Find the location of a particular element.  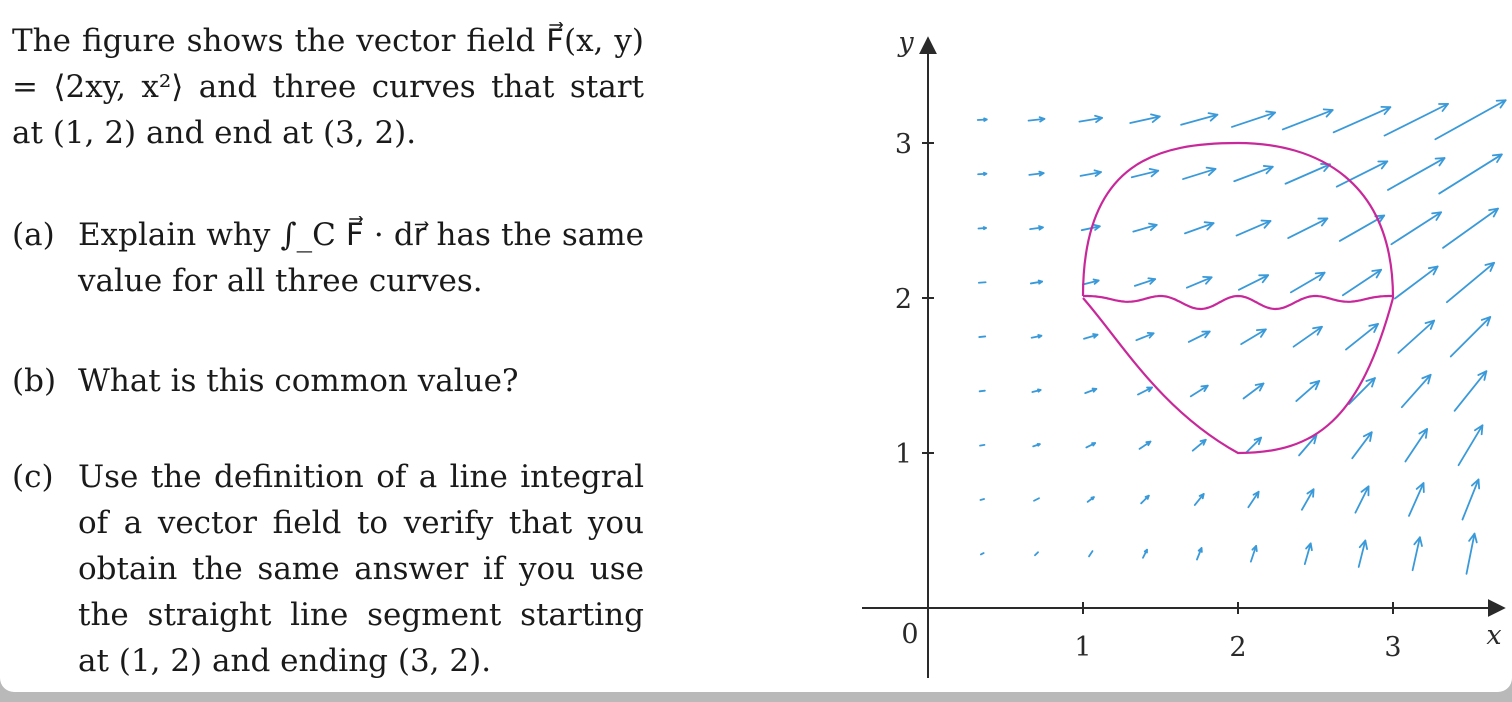

x-tick-label-3: 3 is located at coordinates (1392, 647).